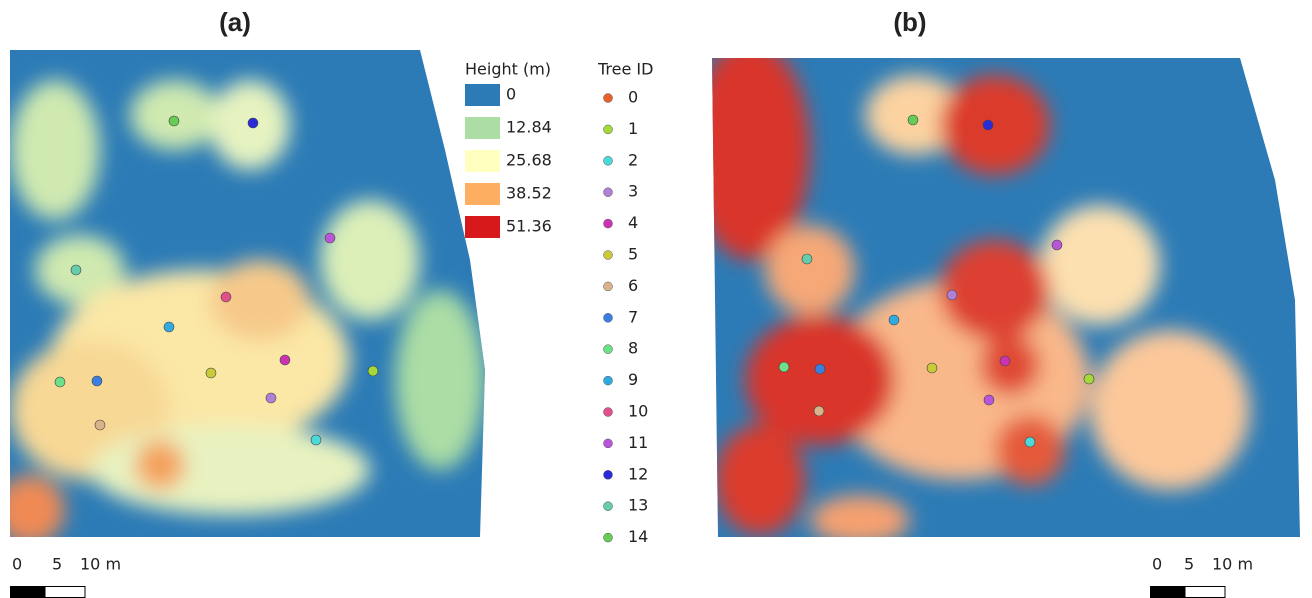 The width and height of the screenshot is (1312, 598). Describe the element at coordinates (625, 69) in the screenshot. I see `legend-title: Tree ID` at that location.